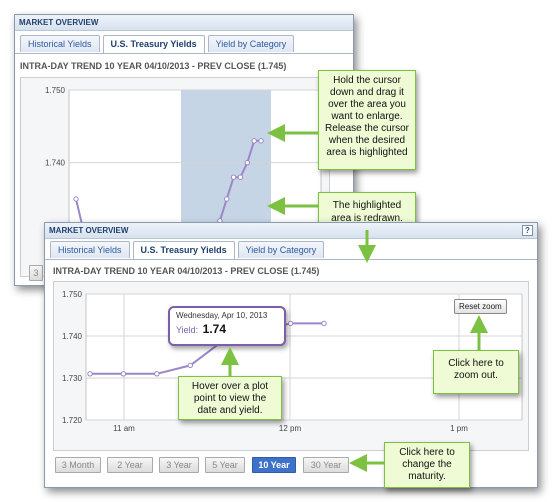 Image resolution: width=555 pixels, height=502 pixels. What do you see at coordinates (130, 465) in the screenshot?
I see `maturity-button-2-year: 2 Year` at bounding box center [130, 465].